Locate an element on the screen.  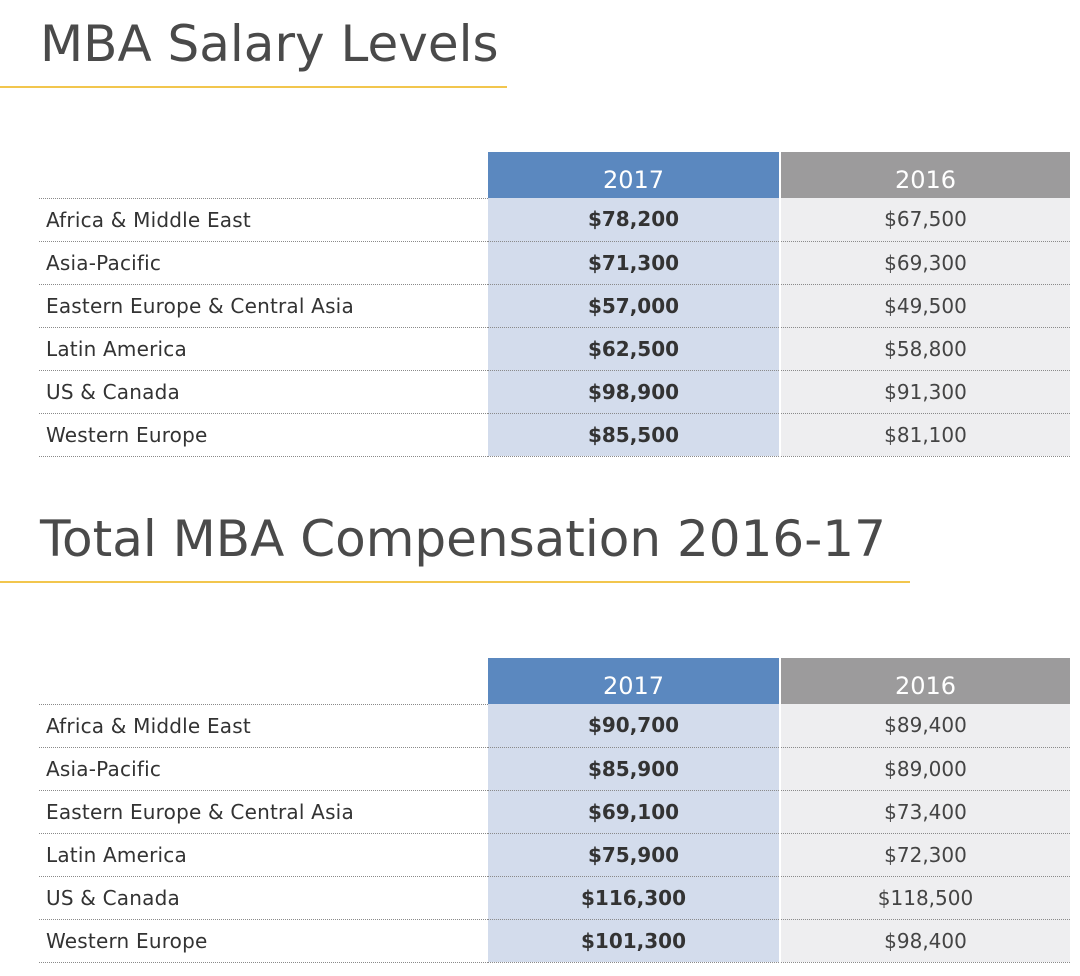
table-row: US & Canada $116,300 $118,500 is located at coordinates (554, 898).